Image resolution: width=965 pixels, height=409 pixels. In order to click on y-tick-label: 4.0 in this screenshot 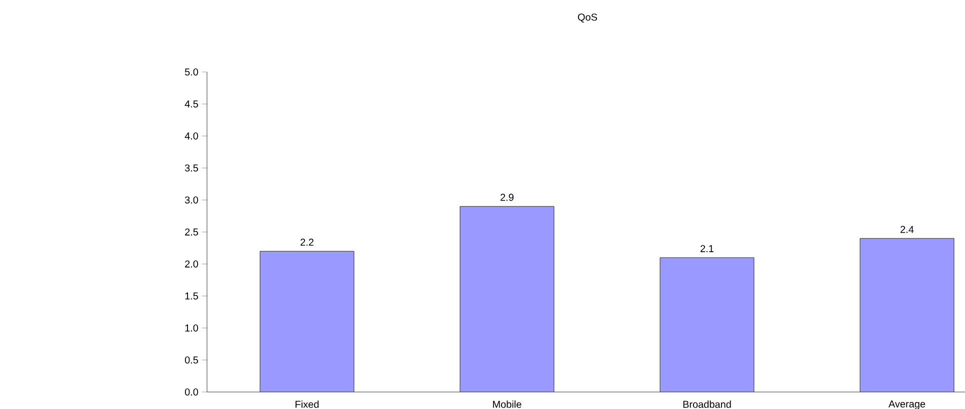, I will do `click(191, 136)`.